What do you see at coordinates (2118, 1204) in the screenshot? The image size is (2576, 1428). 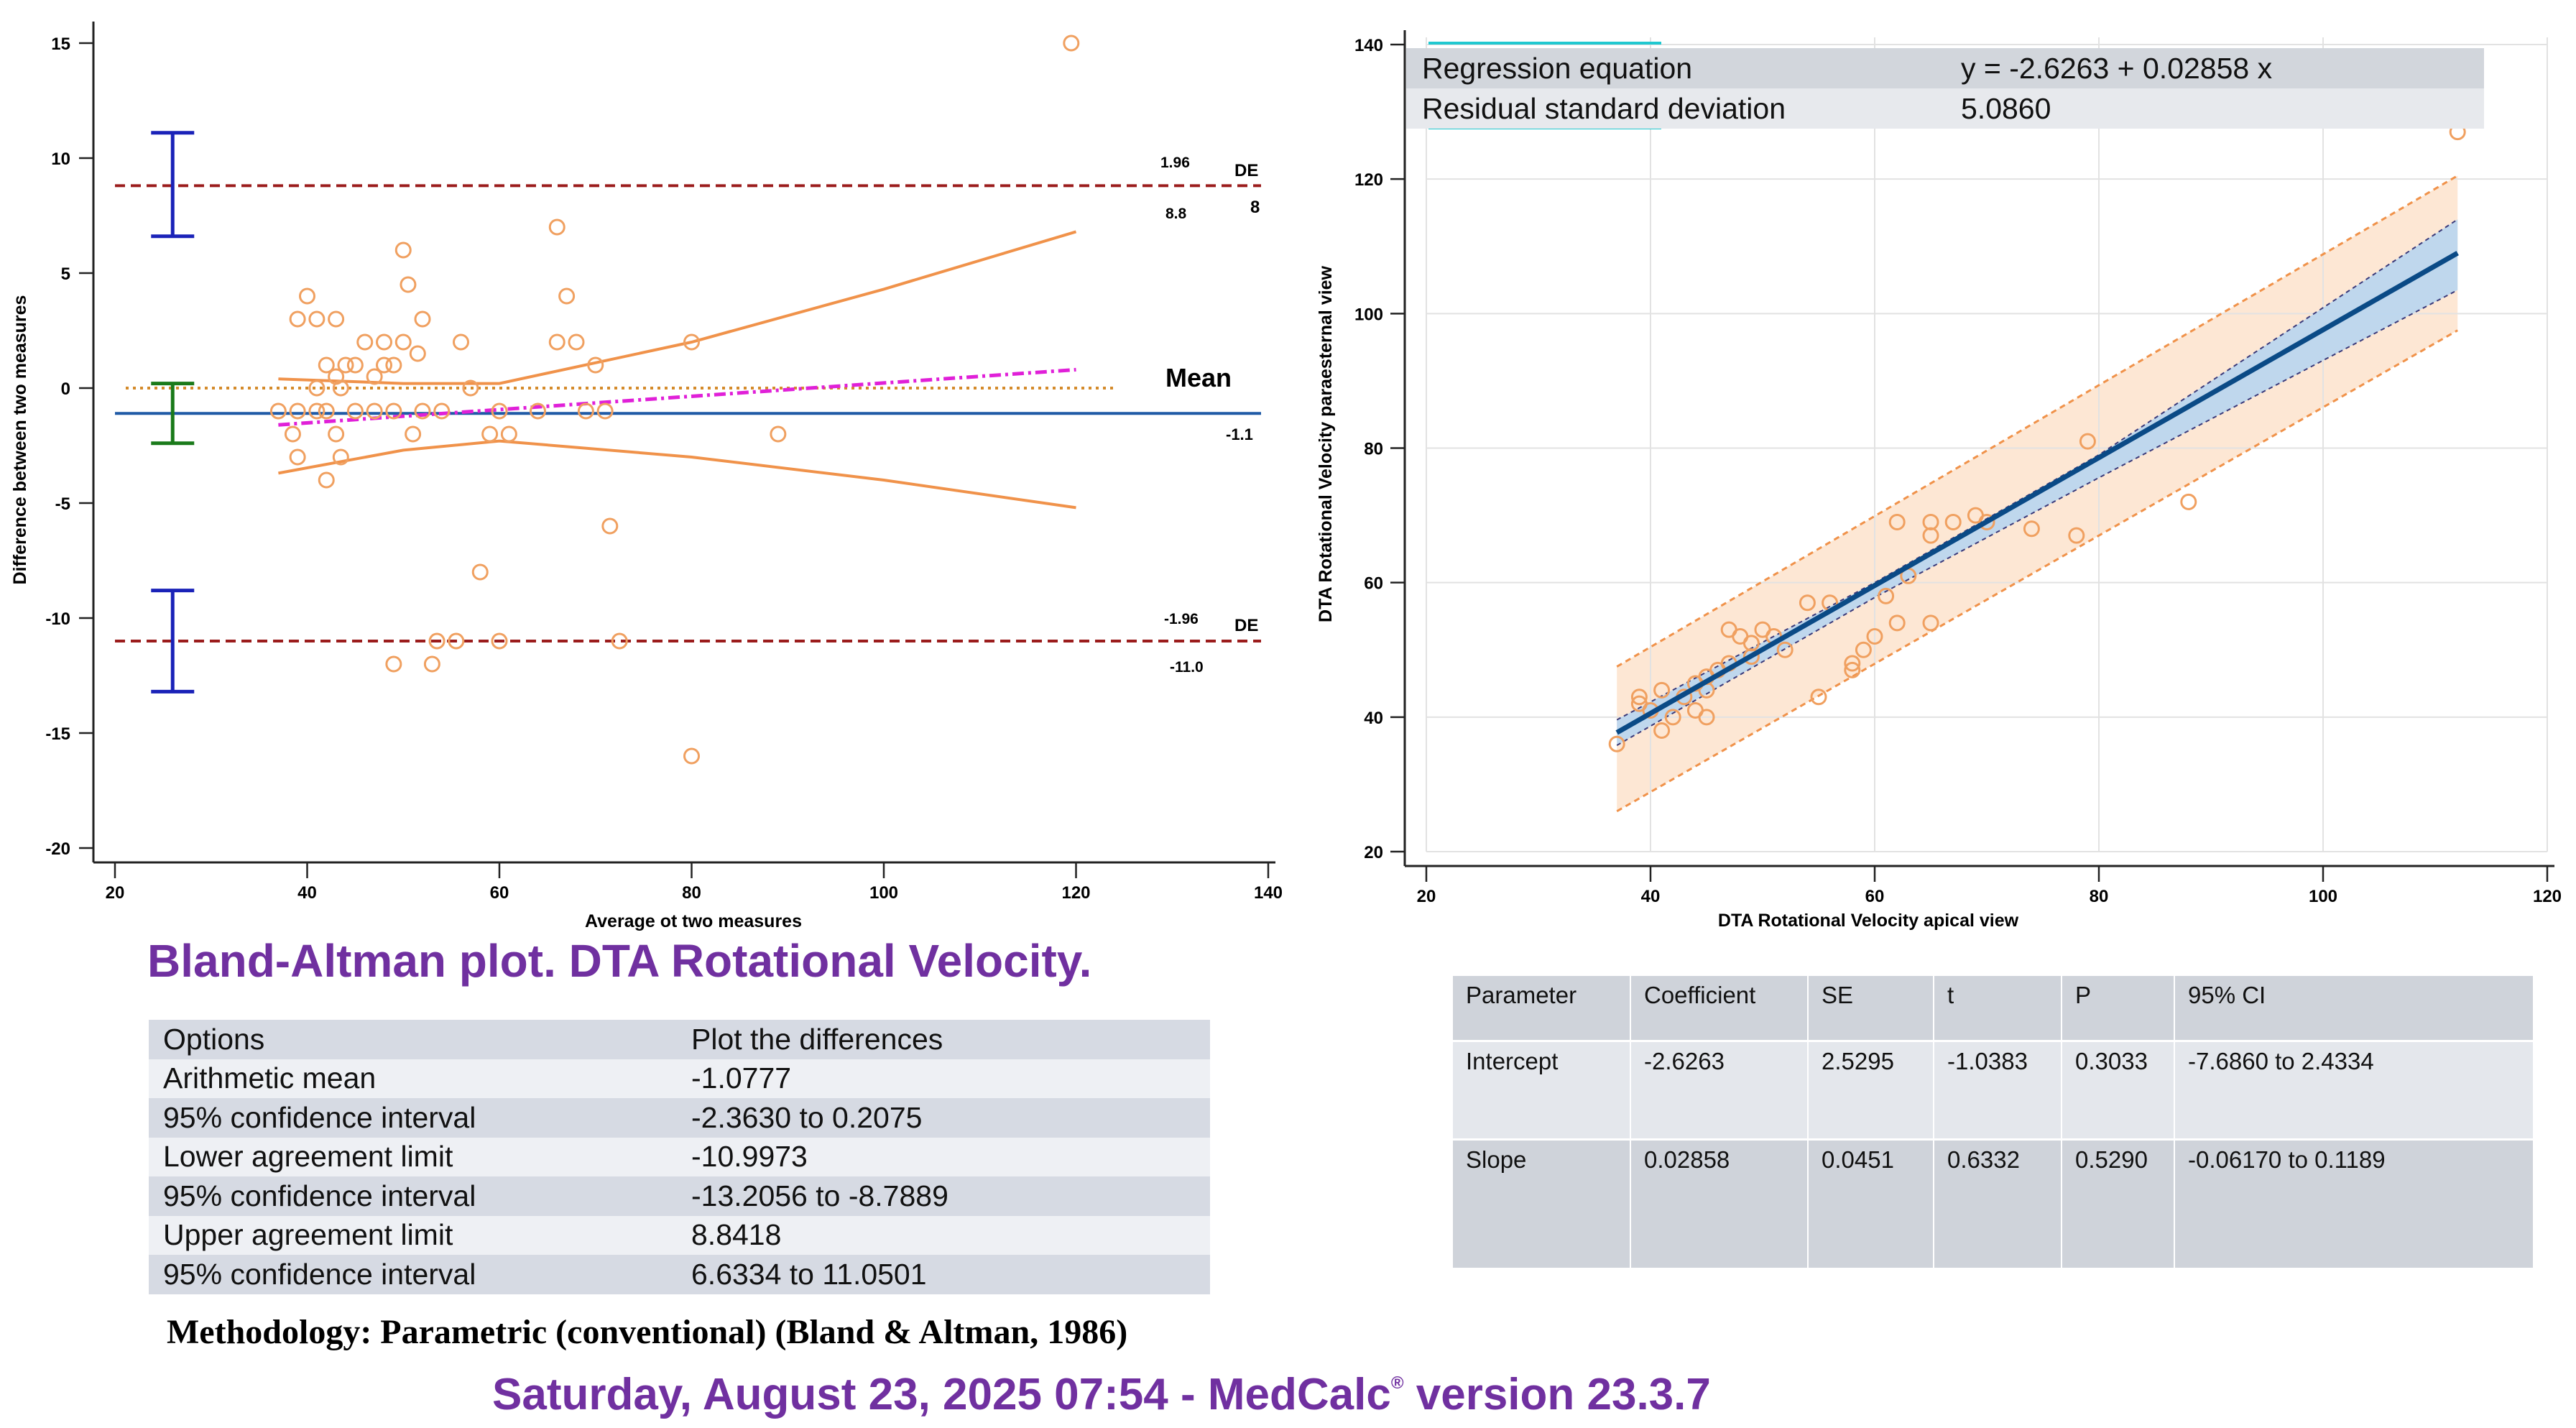 I see `table-cell: 0.5290` at bounding box center [2118, 1204].